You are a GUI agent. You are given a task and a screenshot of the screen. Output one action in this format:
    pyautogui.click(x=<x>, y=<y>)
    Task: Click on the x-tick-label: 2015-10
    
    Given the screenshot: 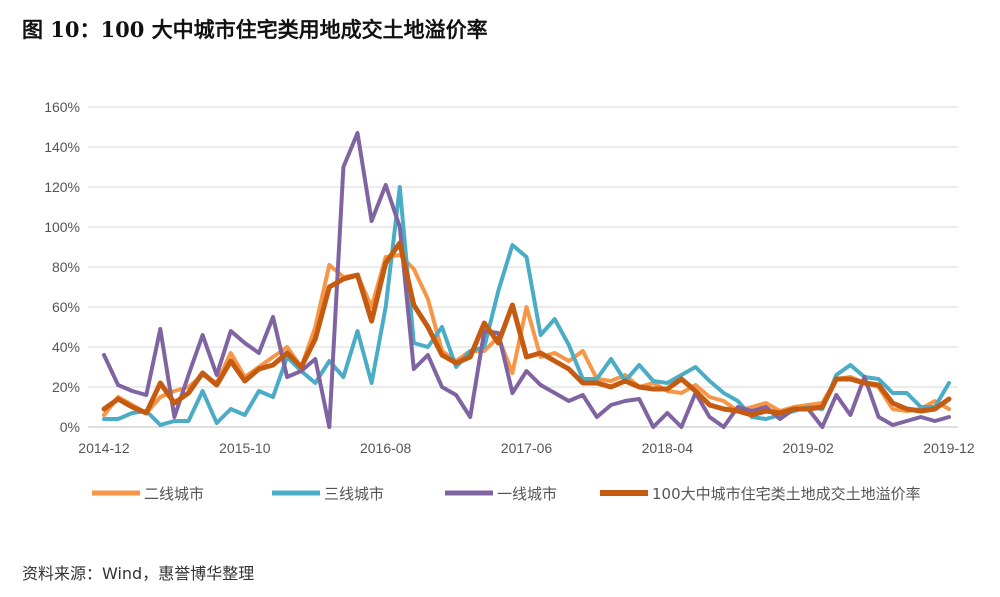 What is the action you would take?
    pyautogui.click(x=245, y=448)
    